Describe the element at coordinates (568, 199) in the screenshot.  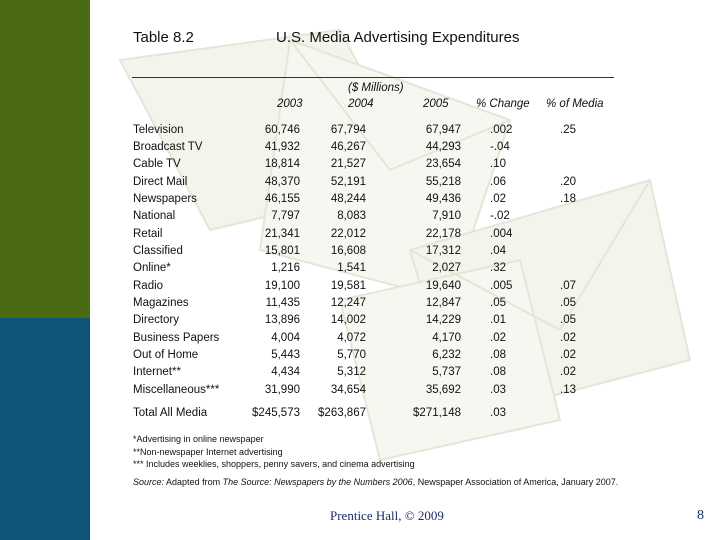
I see `value-media: .18` at that location.